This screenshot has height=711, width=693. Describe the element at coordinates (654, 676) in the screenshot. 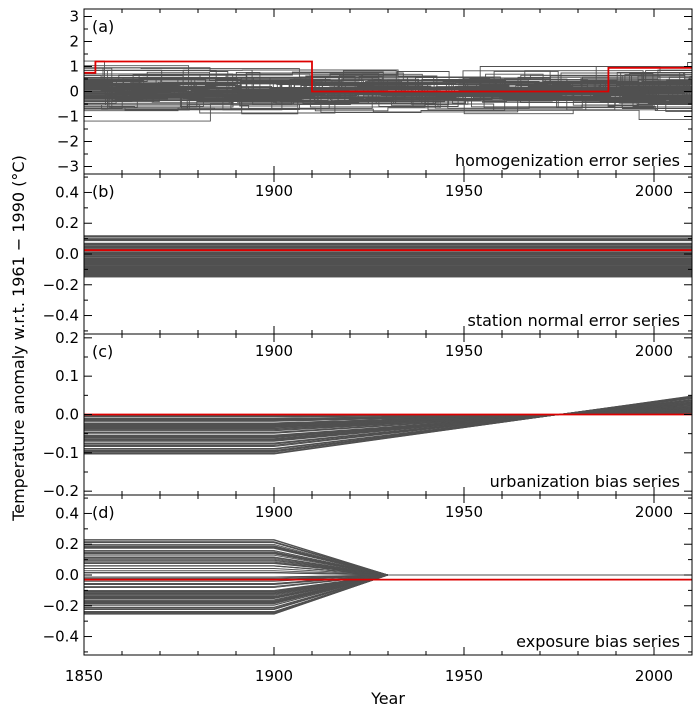

I see `x-tick-label: 2000` at that location.